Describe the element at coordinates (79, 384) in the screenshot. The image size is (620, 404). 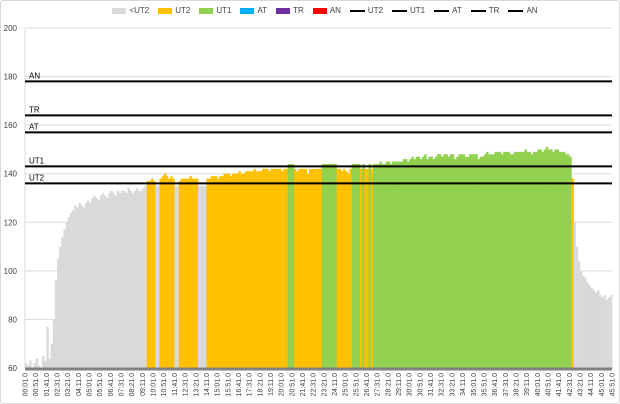
I see `x-tick-label: 04:11.0` at that location.